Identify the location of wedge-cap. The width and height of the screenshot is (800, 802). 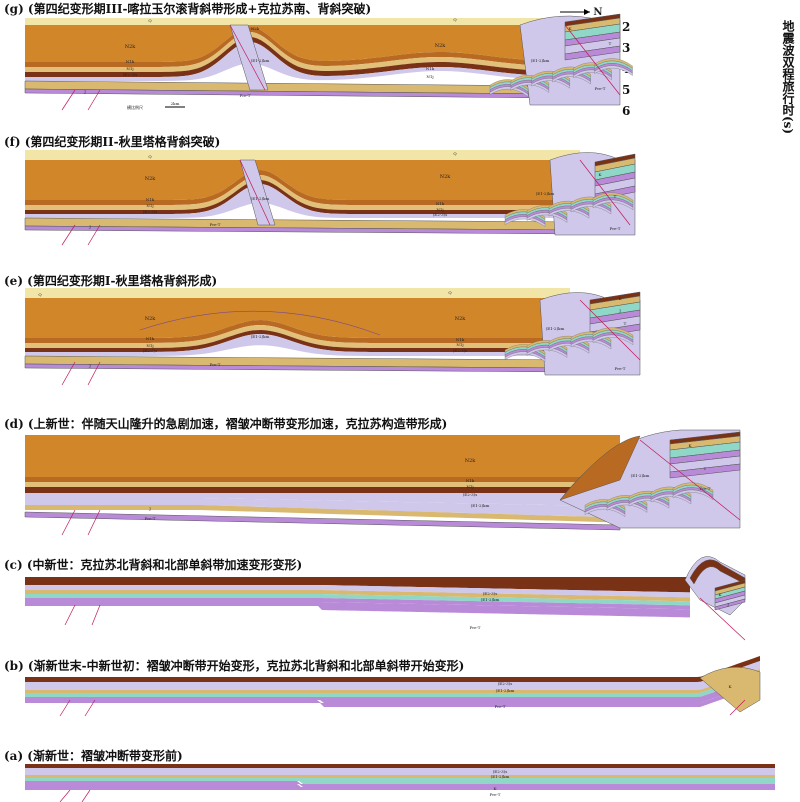
(600, 468).